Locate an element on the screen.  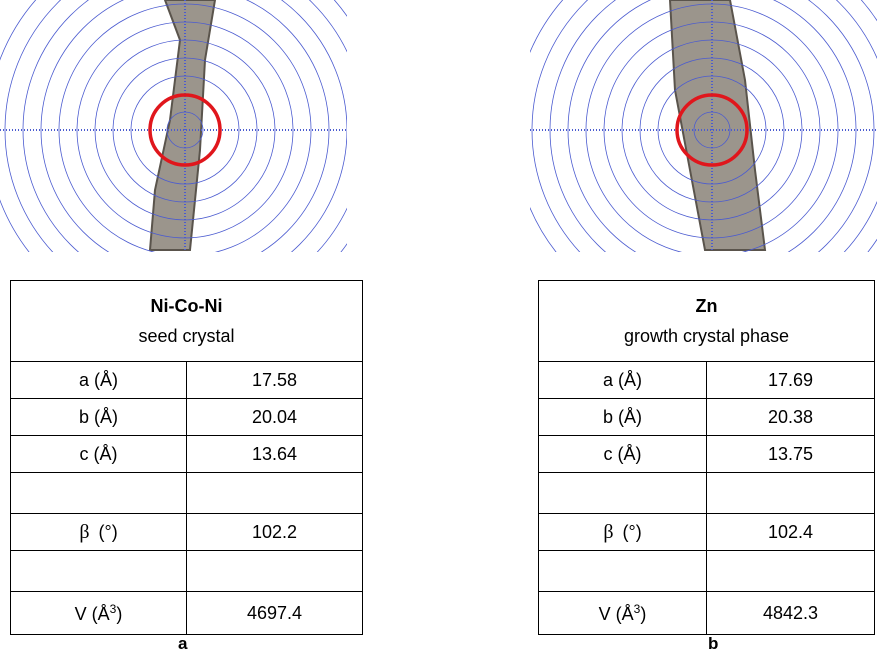
table-row: b (Å) 20.04 is located at coordinates (186, 417).